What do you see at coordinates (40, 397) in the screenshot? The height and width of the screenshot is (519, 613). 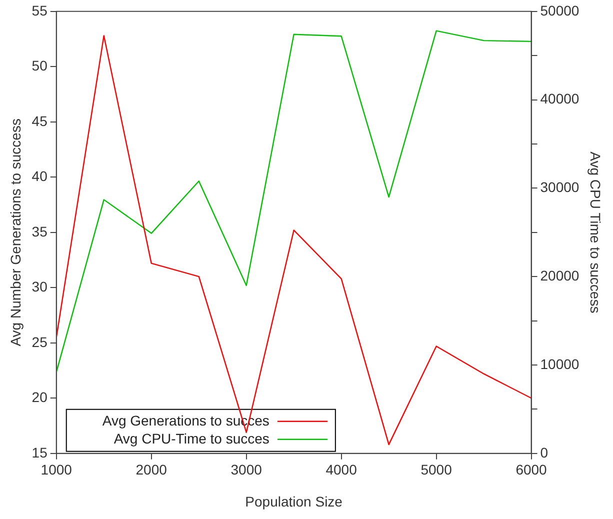 I see `y-tick-label: 20` at bounding box center [40, 397].